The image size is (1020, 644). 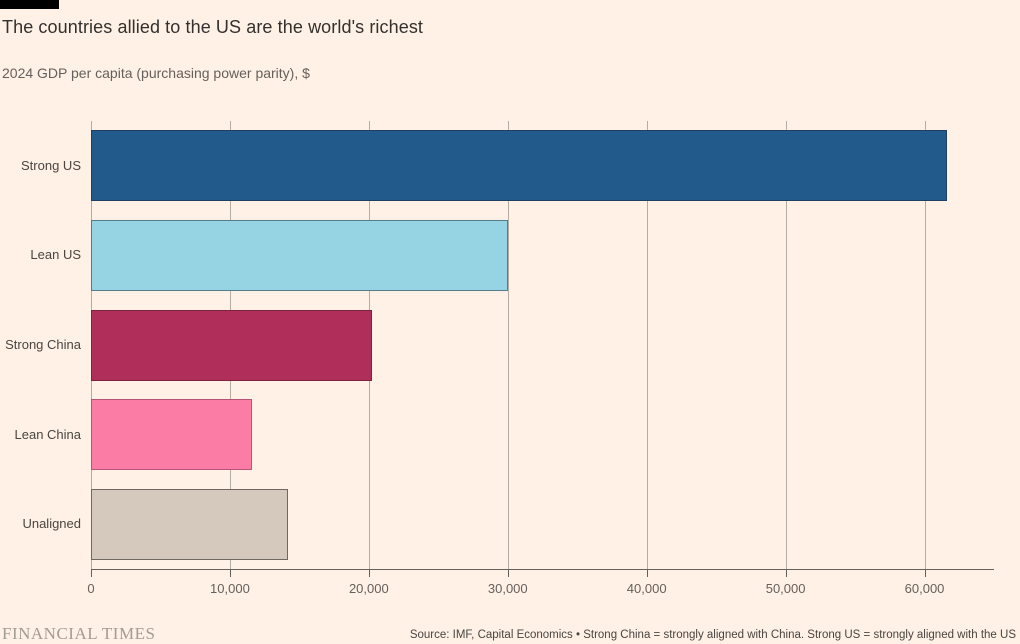 I want to click on bar-strong-us, so click(x=519, y=166).